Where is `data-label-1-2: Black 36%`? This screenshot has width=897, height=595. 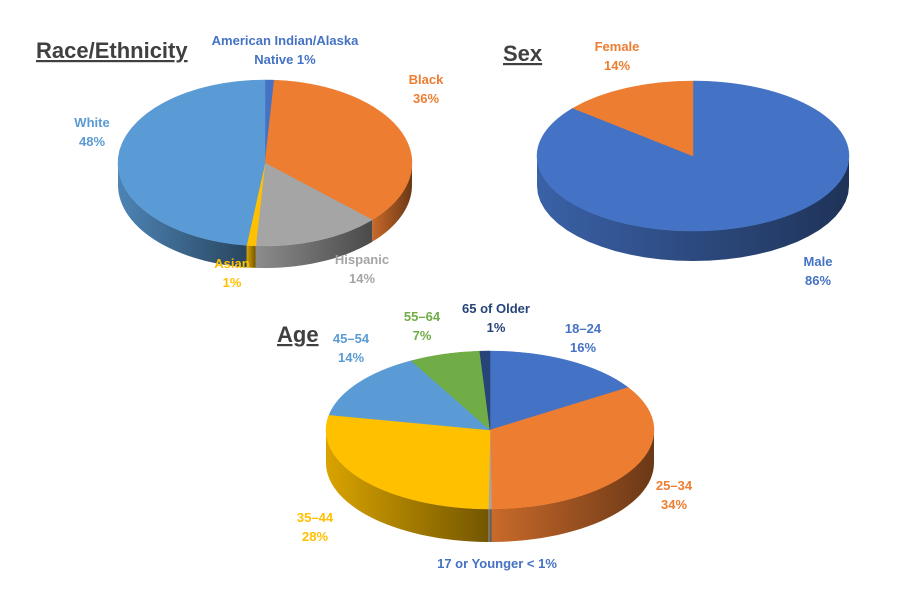 data-label-1-2: Black 36% is located at coordinates (426, 89).